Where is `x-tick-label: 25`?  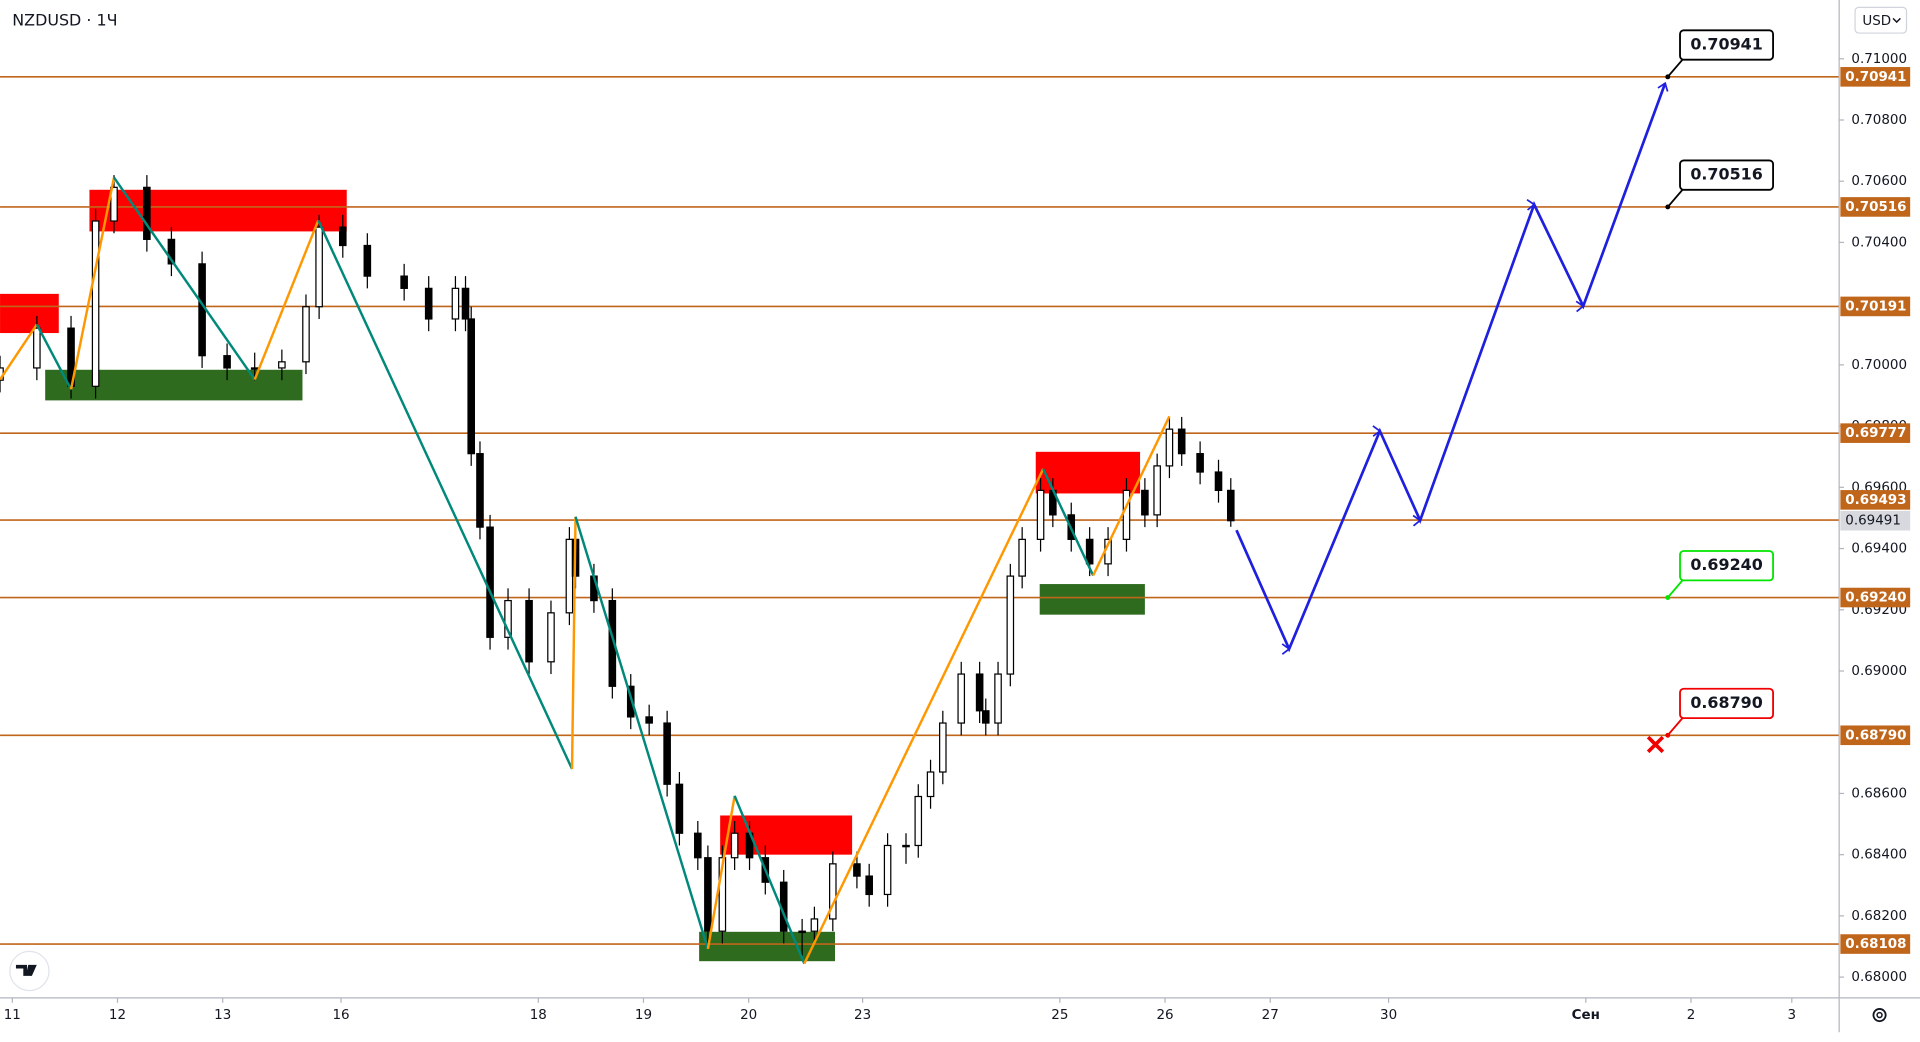 x-tick-label: 25 is located at coordinates (1059, 1015).